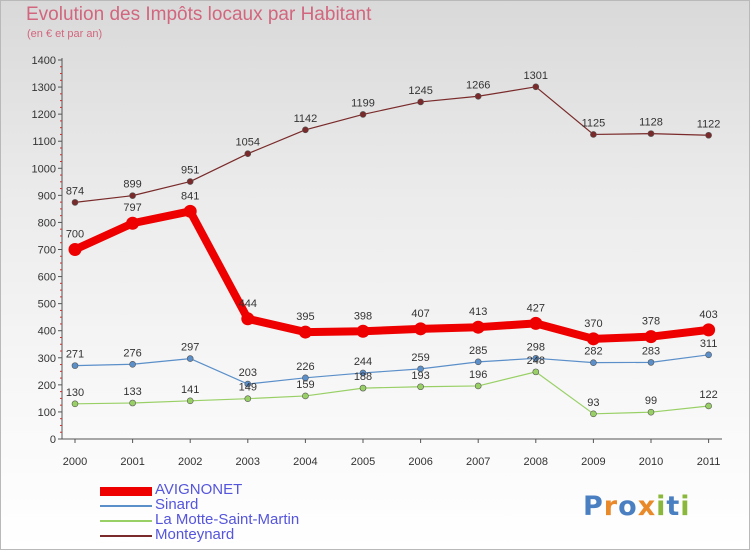  I want to click on data-label-la-motte-saint-martin: 122, so click(708, 395).